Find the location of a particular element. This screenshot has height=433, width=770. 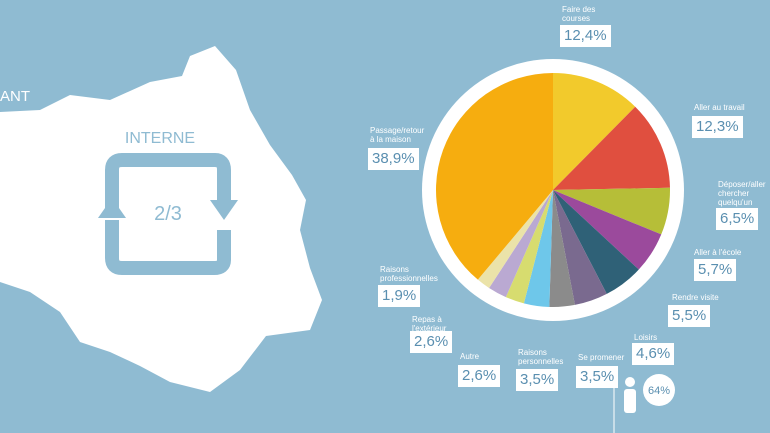

region-label: ANT is located at coordinates (15, 96).